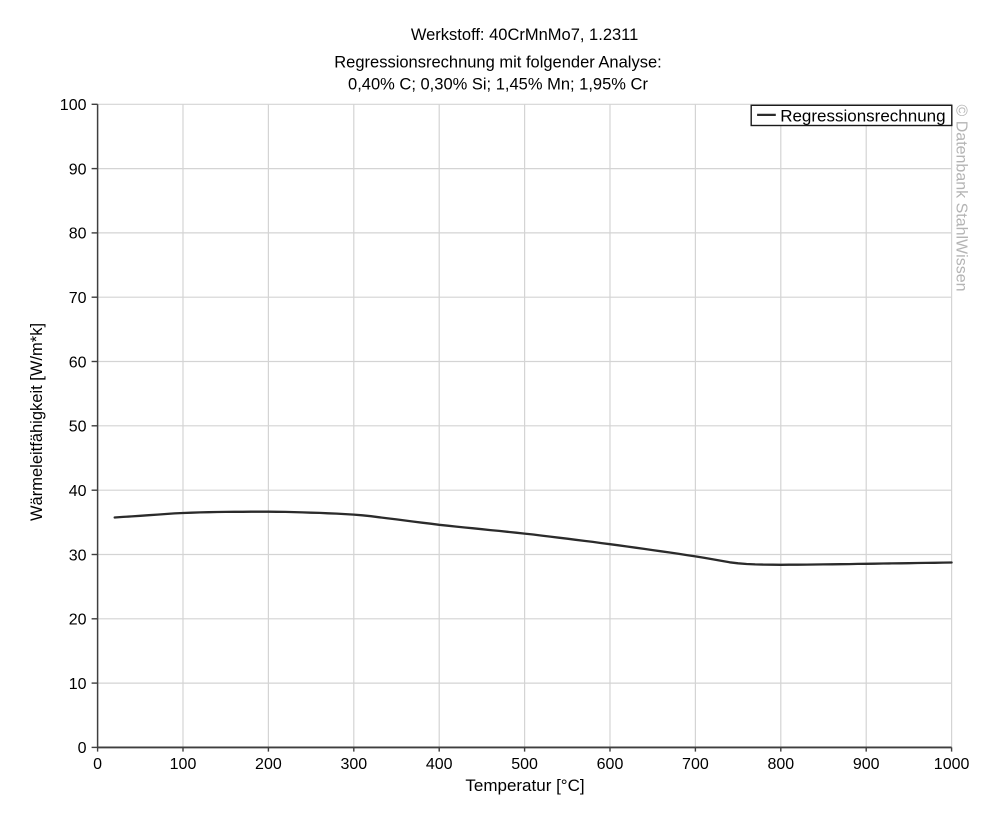 The height and width of the screenshot is (826, 1000). Describe the element at coordinates (78, 684) in the screenshot. I see `svg-text: 10` at that location.